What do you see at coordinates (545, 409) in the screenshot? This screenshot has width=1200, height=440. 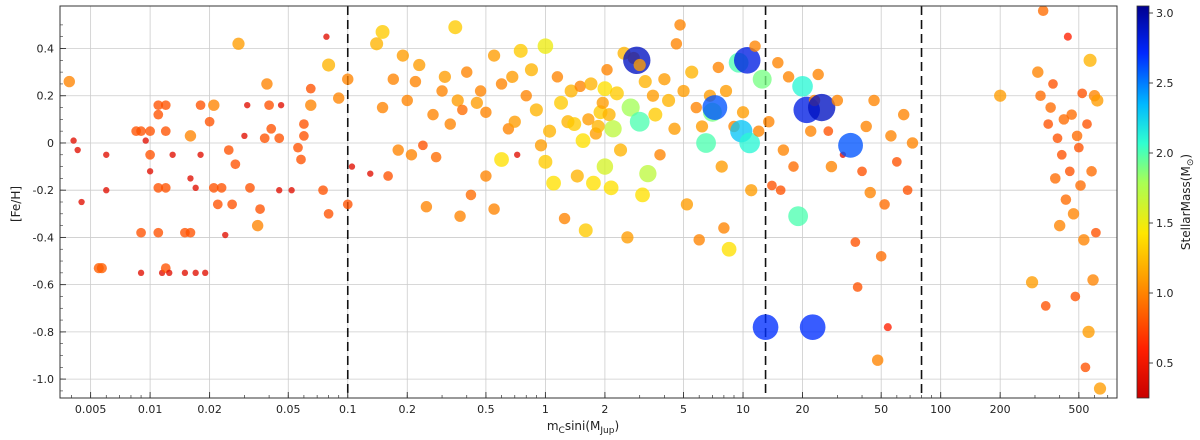 I see `x-tick-label: 1` at bounding box center [545, 409].